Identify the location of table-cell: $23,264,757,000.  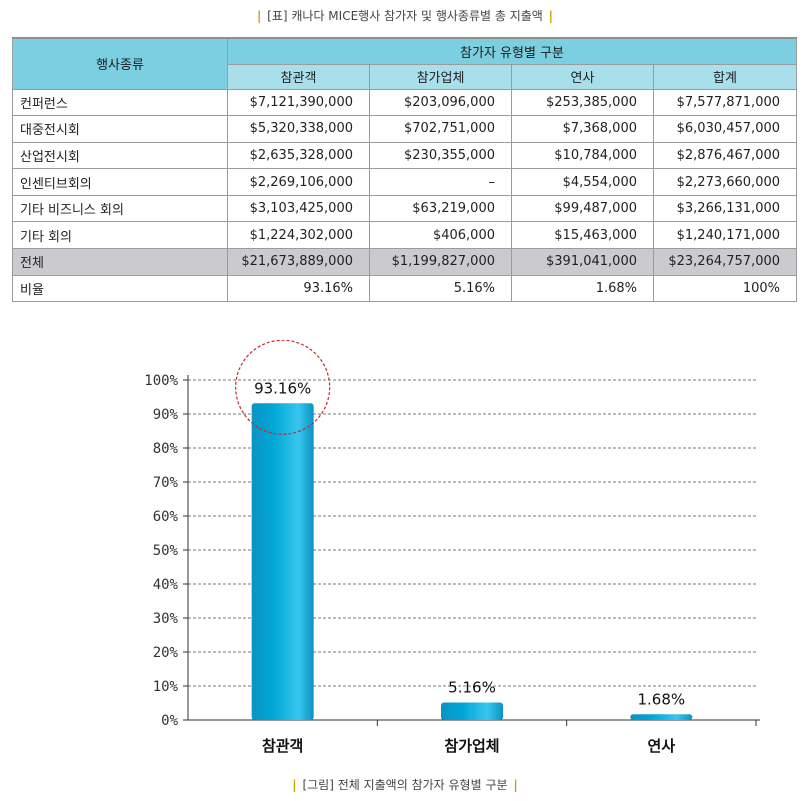
(725, 262).